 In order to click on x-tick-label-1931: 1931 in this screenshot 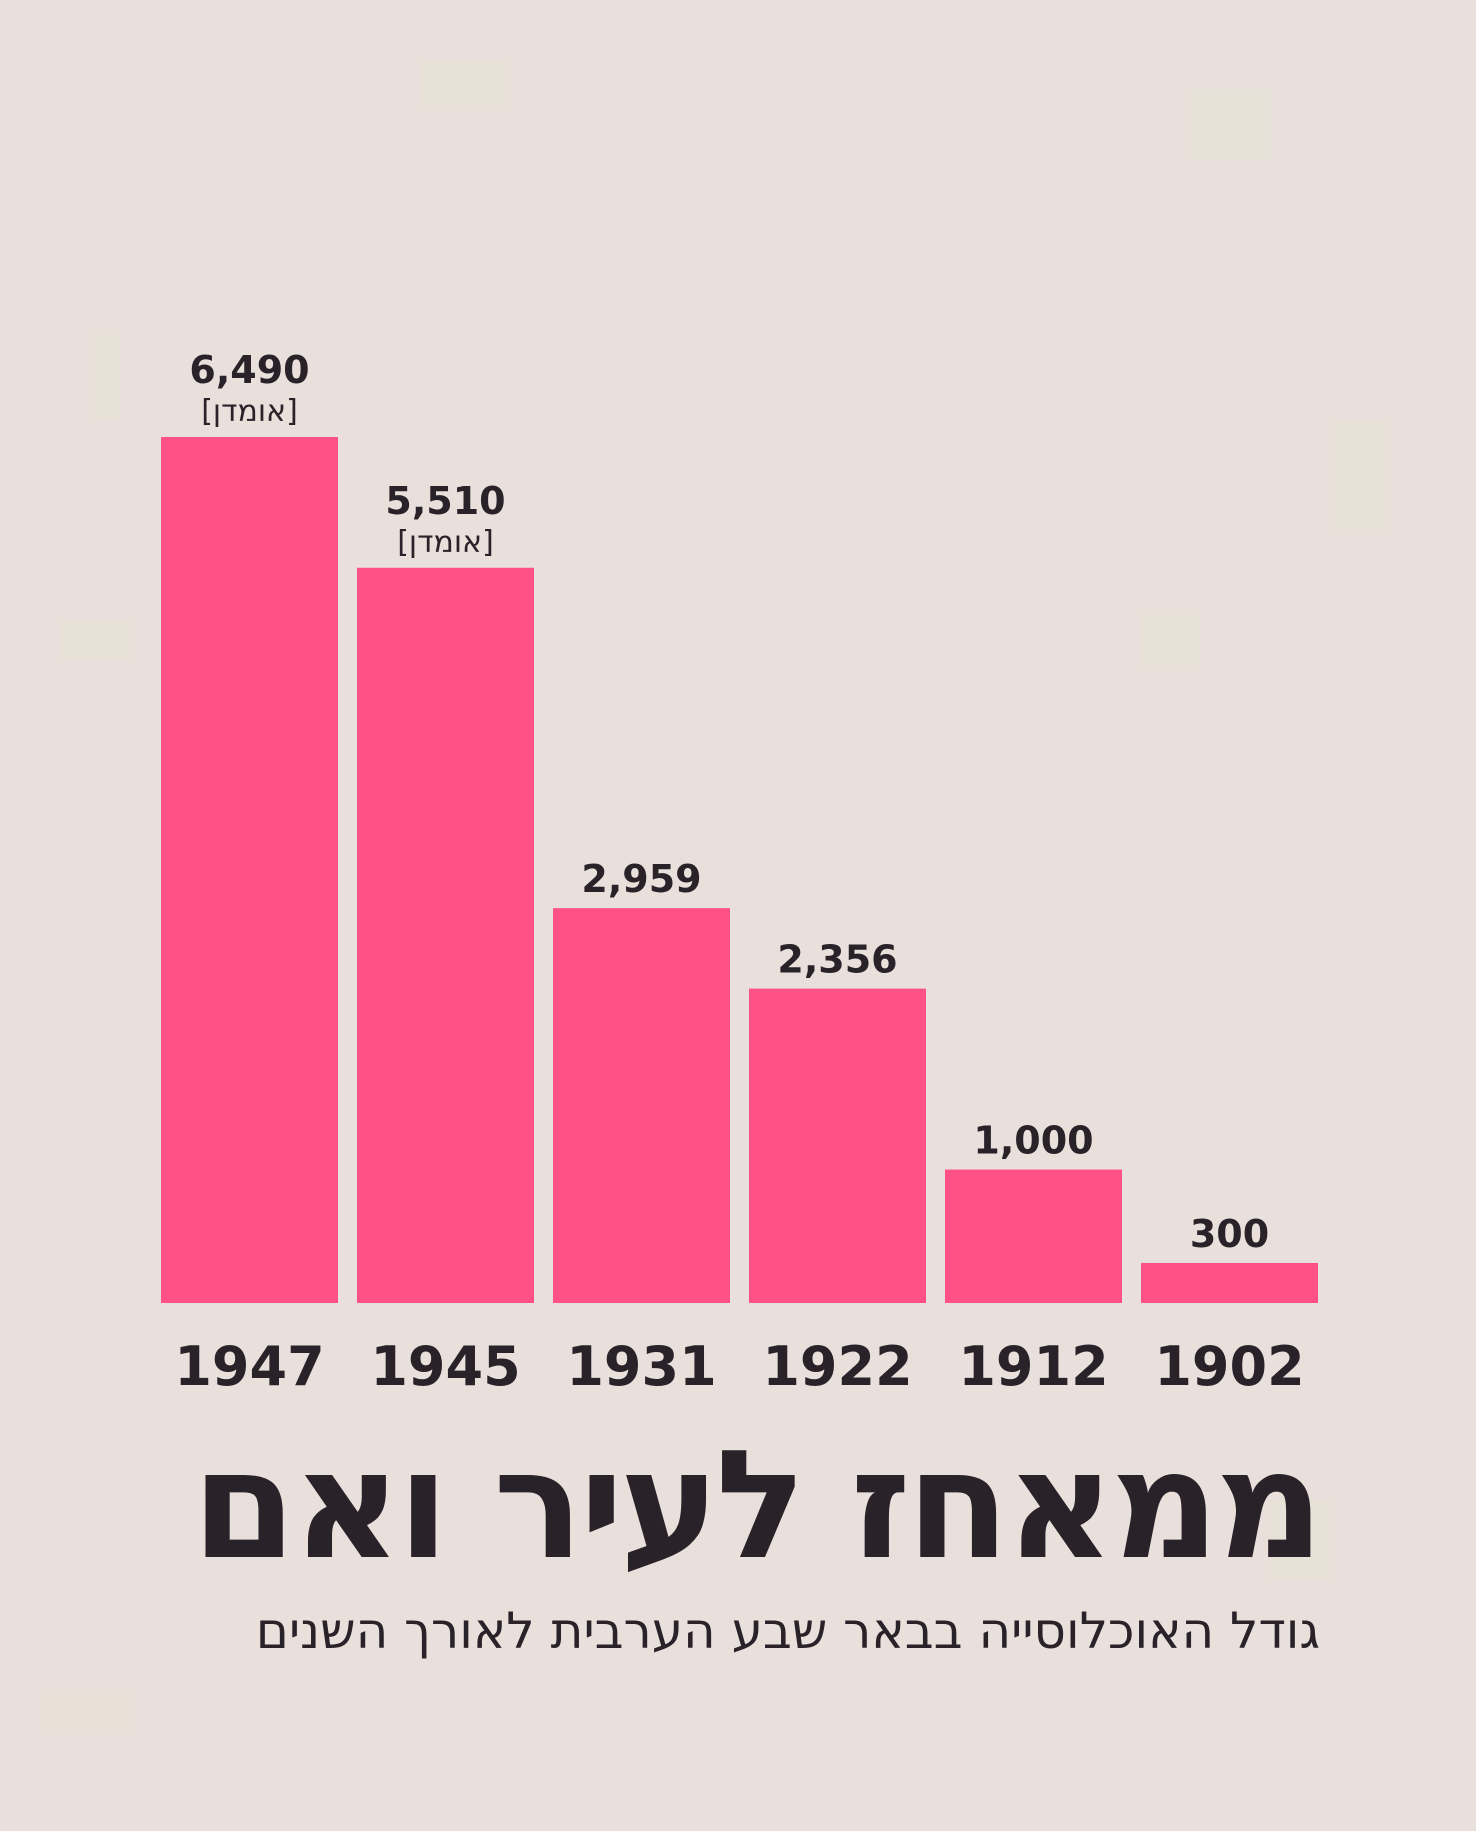, I will do `click(641, 1366)`.